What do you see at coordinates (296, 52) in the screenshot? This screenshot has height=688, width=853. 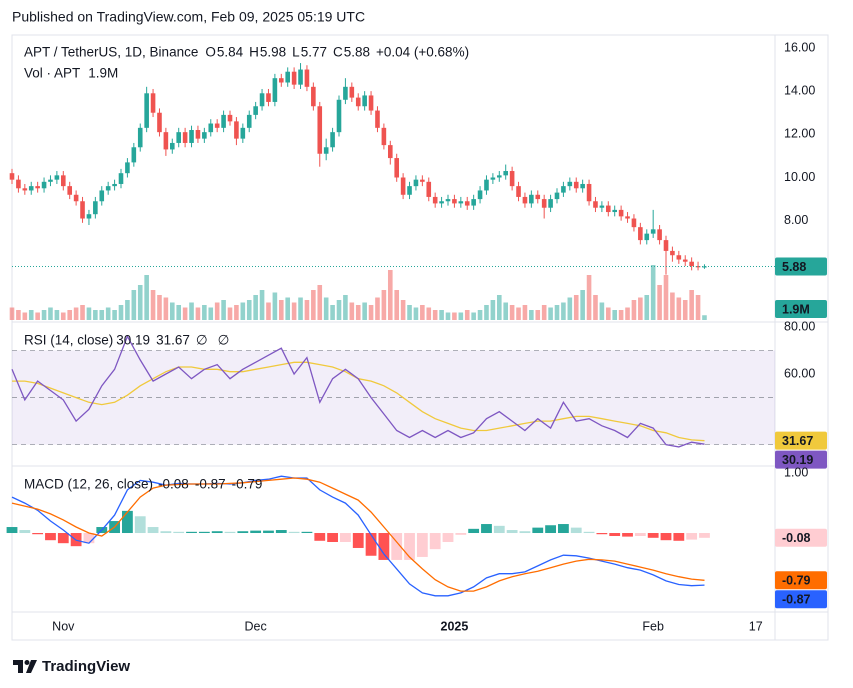 I see `ohlc-letter: L` at bounding box center [296, 52].